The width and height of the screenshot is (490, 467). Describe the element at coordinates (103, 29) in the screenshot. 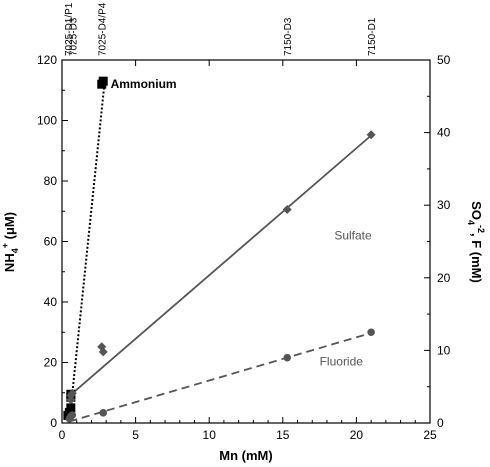

I see `top-sample-label: 7025-D4/P4` at that location.